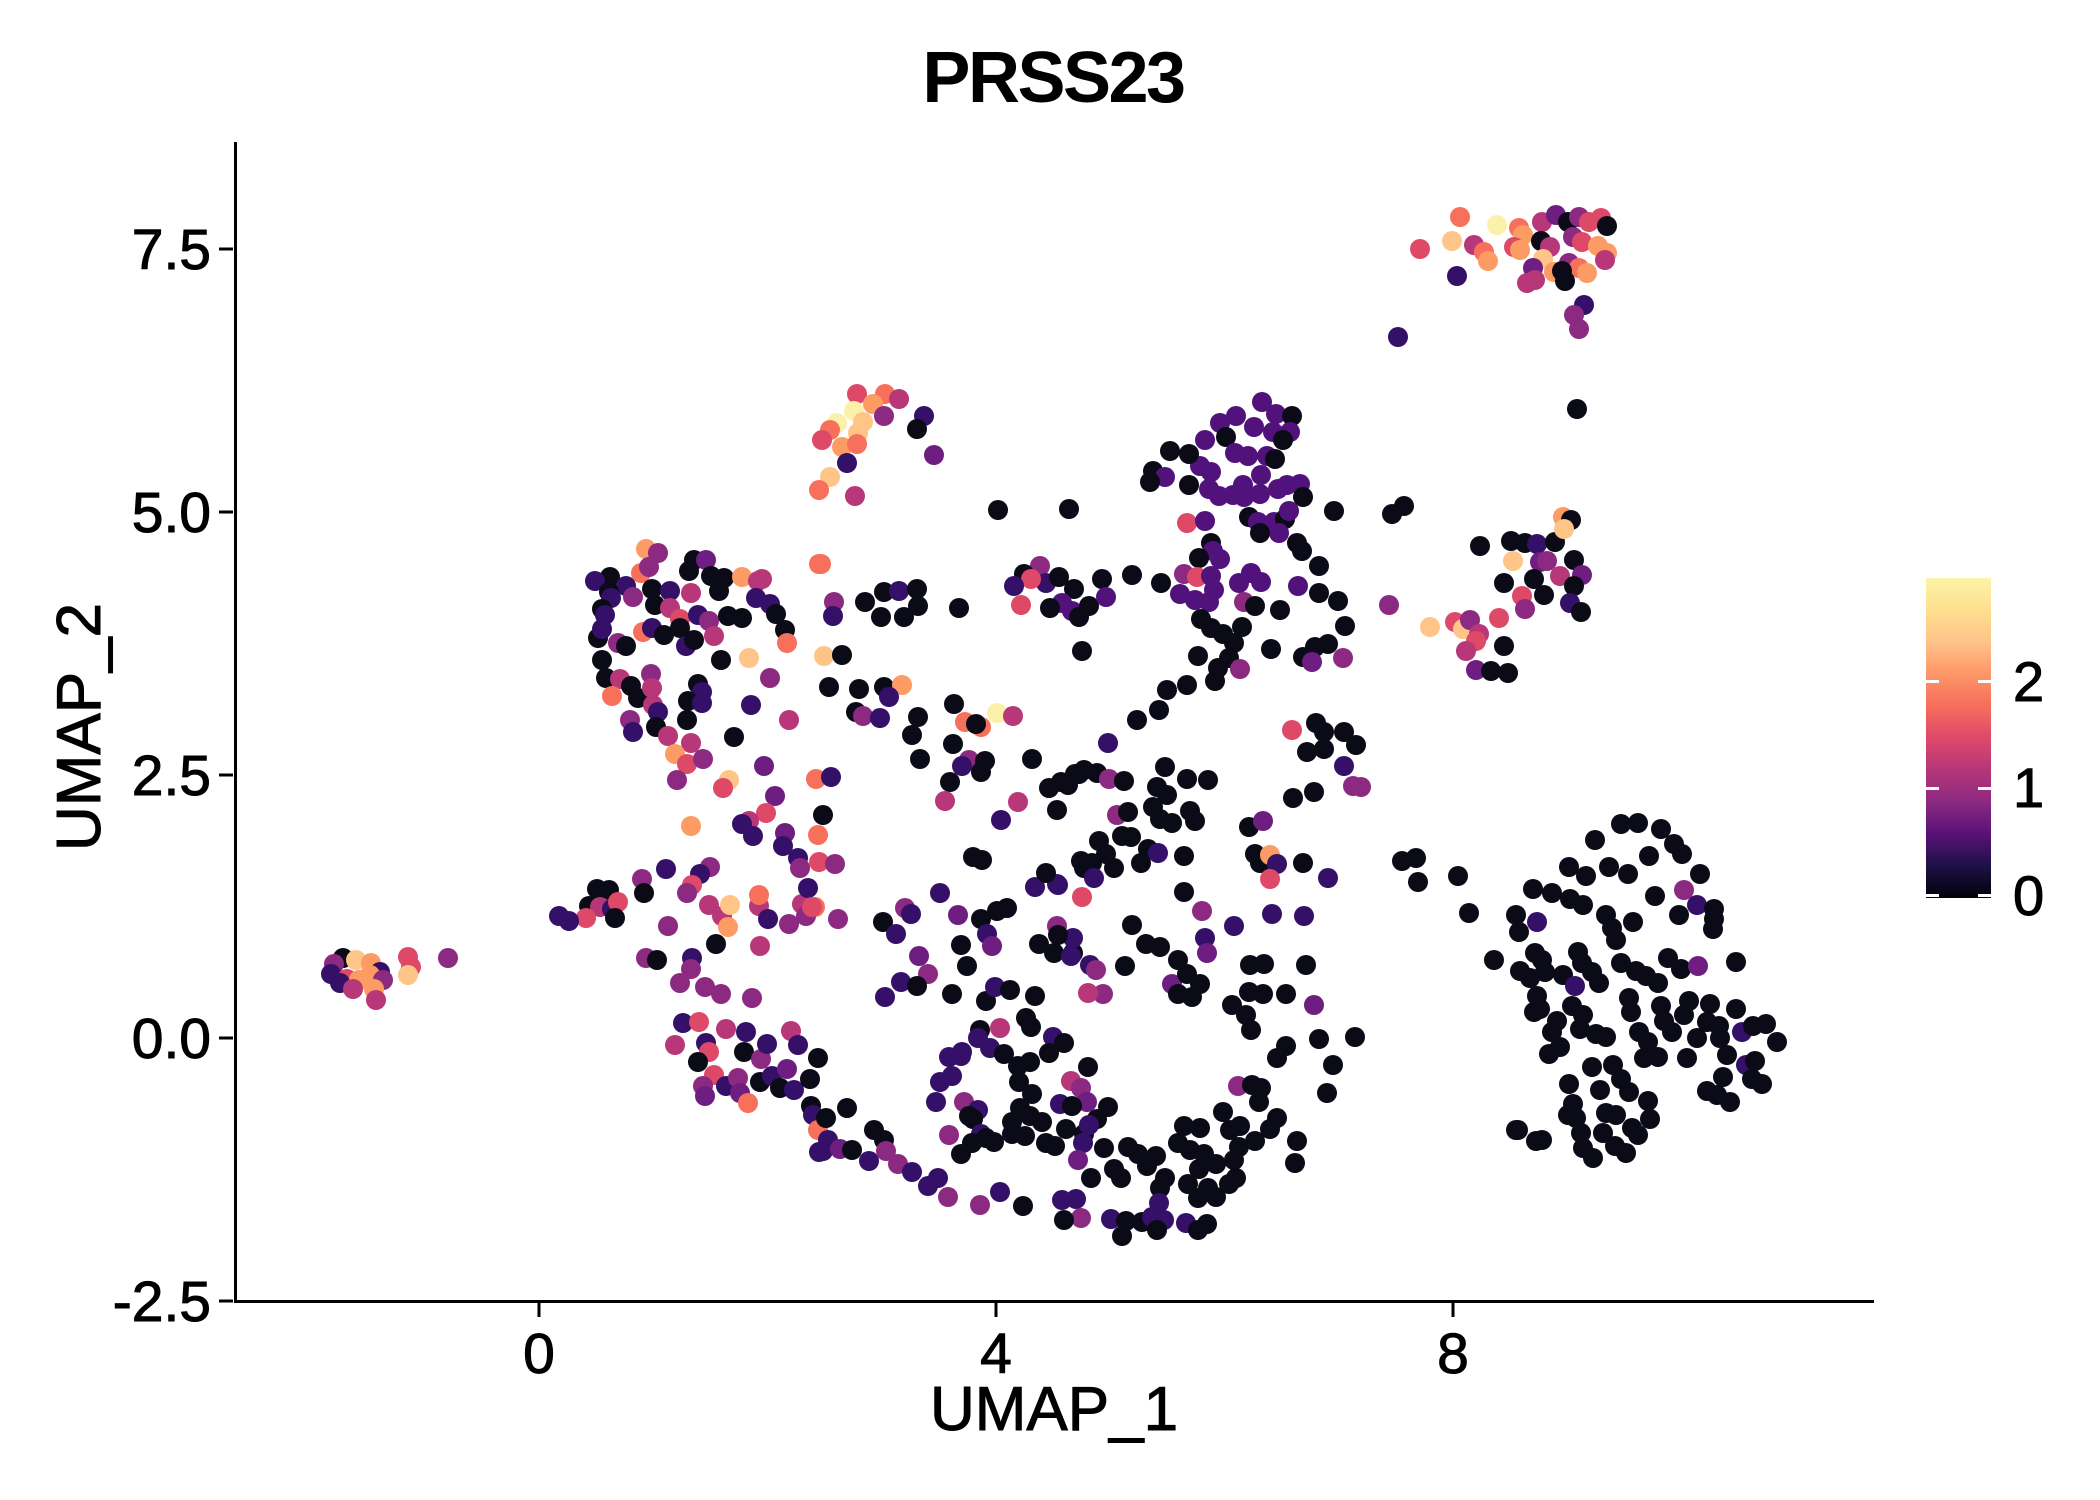  I want to click on svg-text: 4, so click(996, 1354).